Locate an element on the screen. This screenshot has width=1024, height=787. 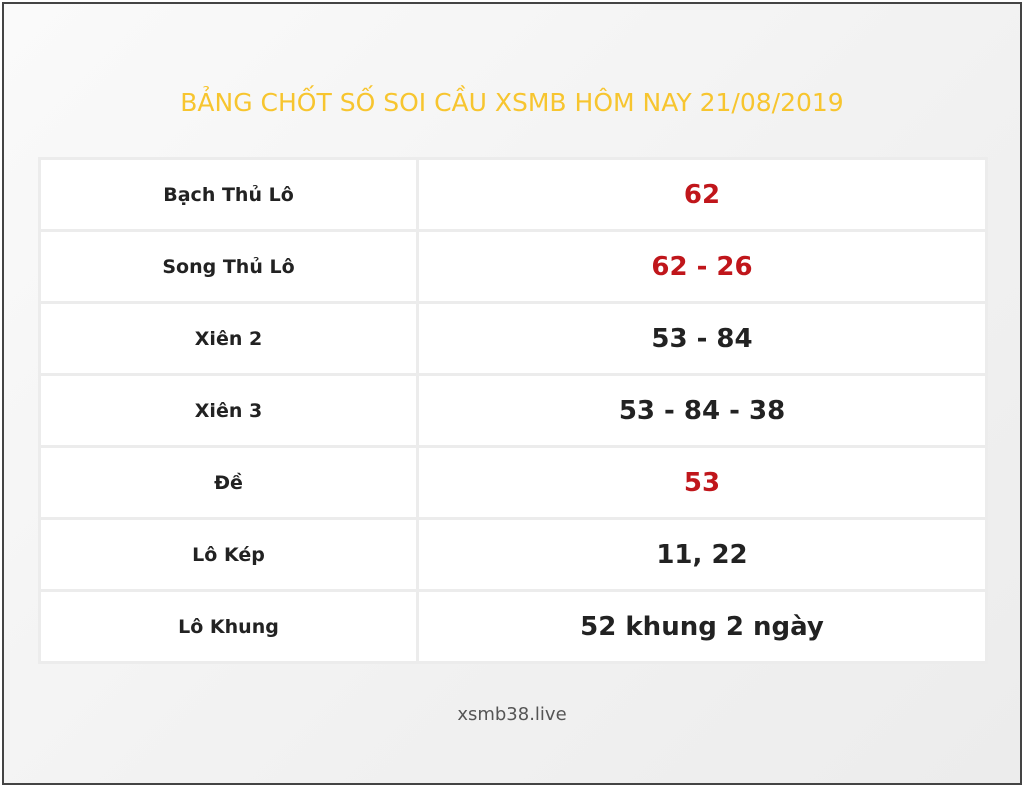
value: 11, 22 is located at coordinates (702, 554).